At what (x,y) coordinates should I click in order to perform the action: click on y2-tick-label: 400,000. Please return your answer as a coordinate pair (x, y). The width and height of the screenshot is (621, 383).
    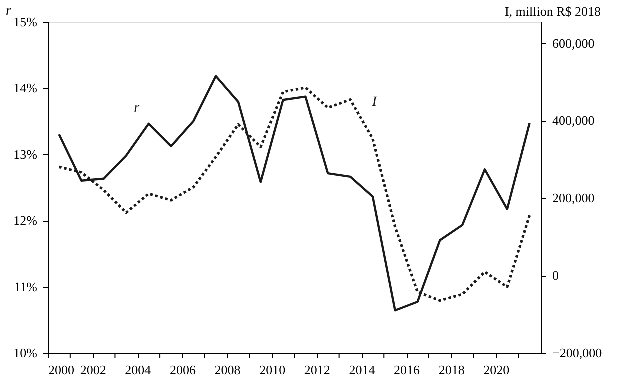
    Looking at the image, I should click on (573, 120).